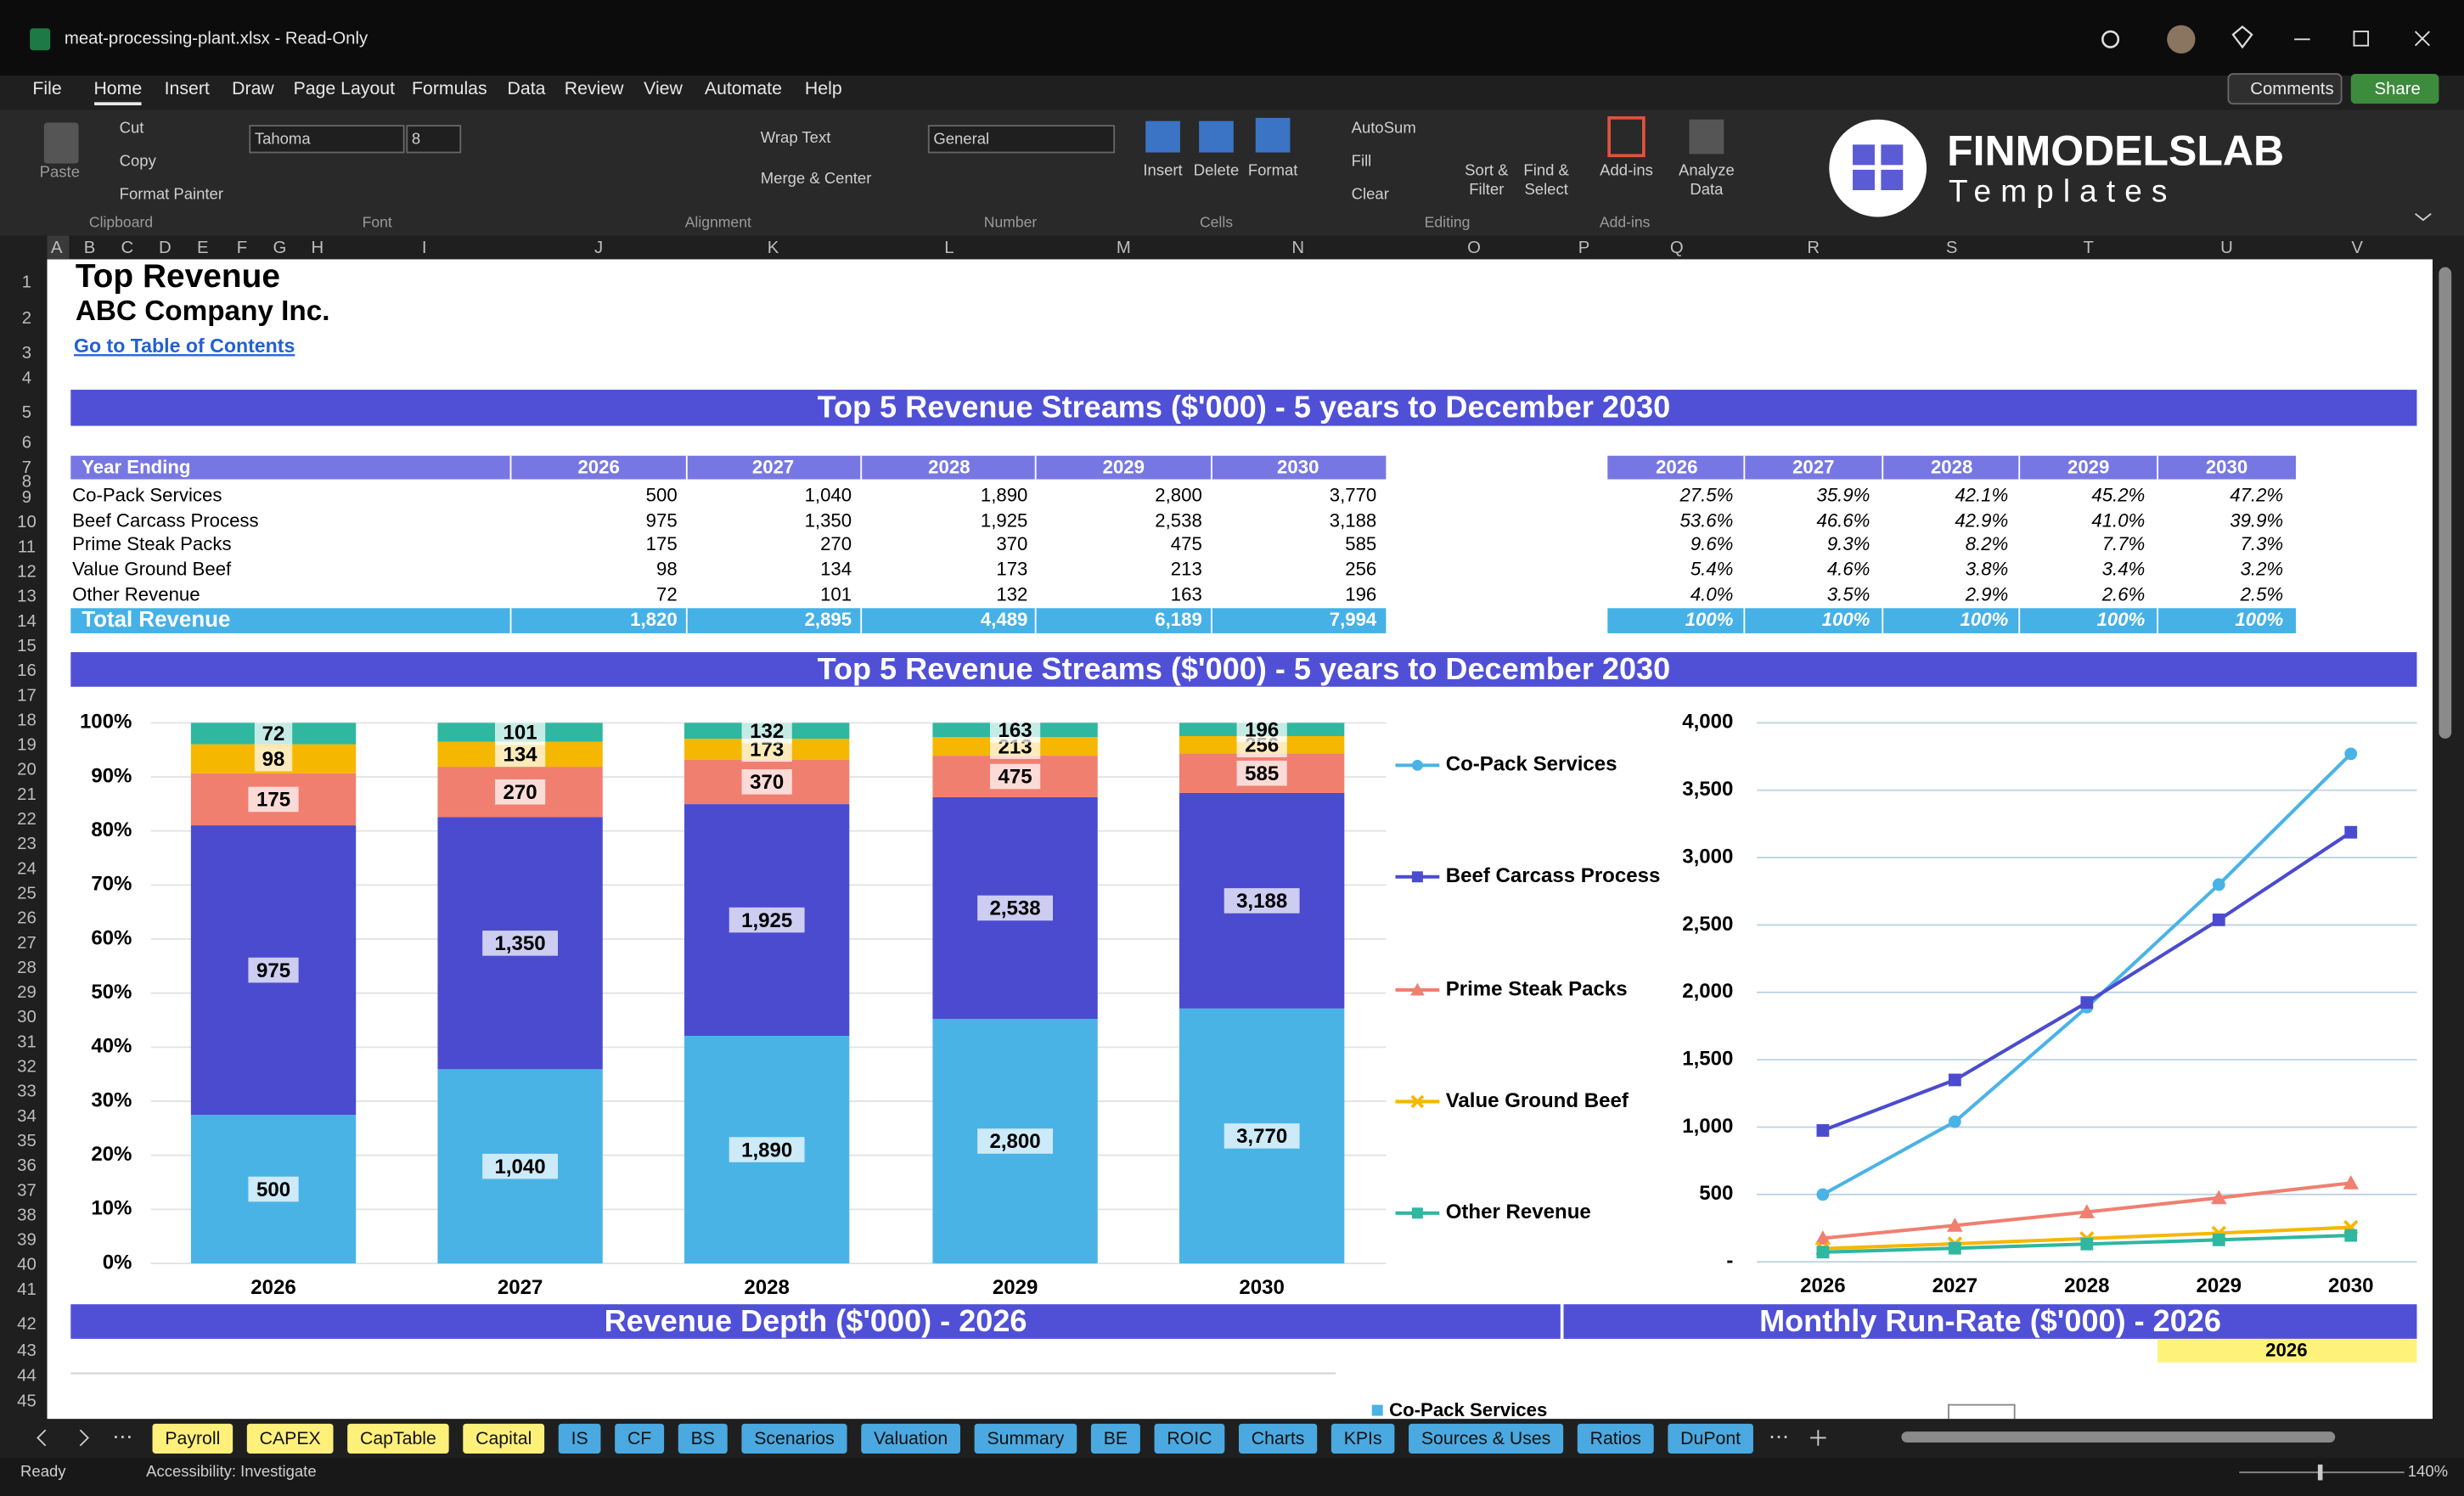 This screenshot has width=2464, height=1496. I want to click on tab-label: Capital, so click(503, 1438).